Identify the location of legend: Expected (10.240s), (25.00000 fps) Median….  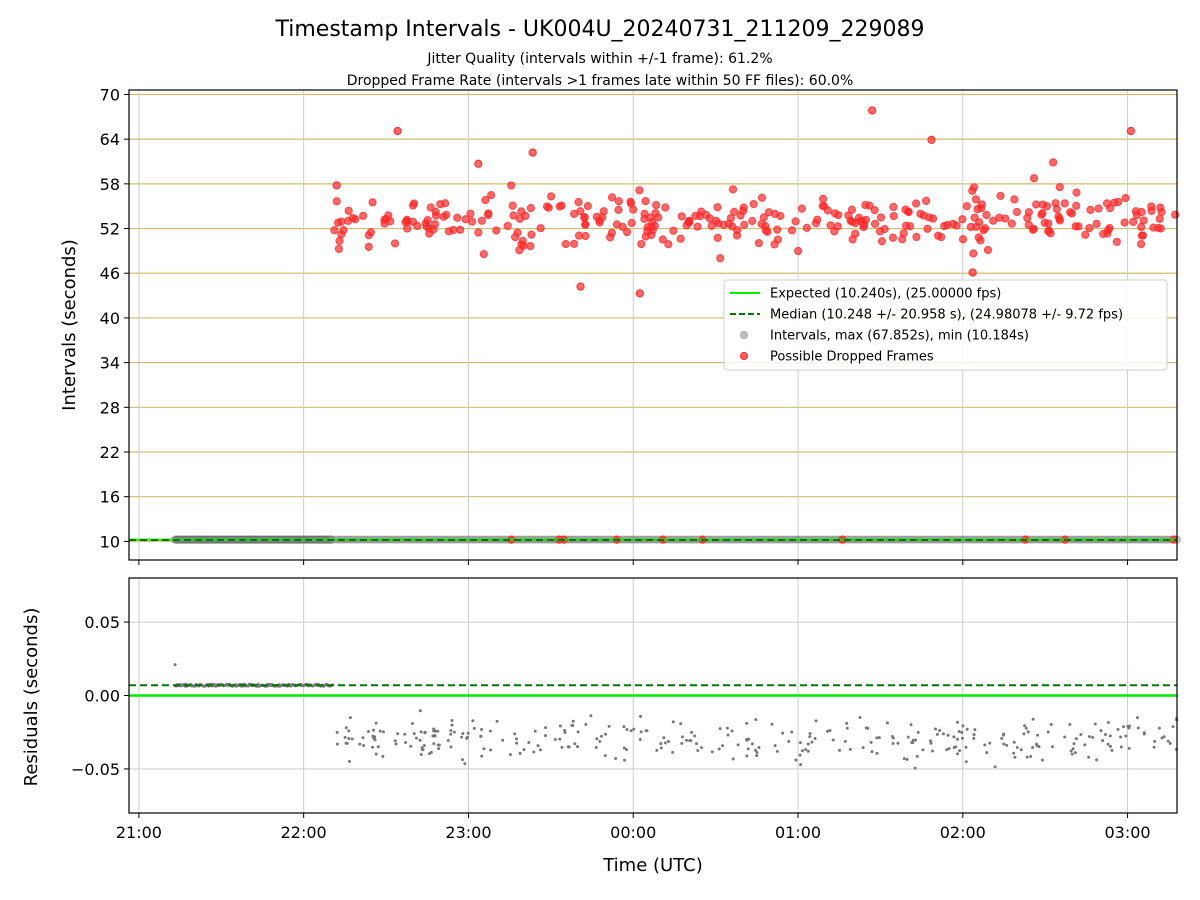
(945, 325).